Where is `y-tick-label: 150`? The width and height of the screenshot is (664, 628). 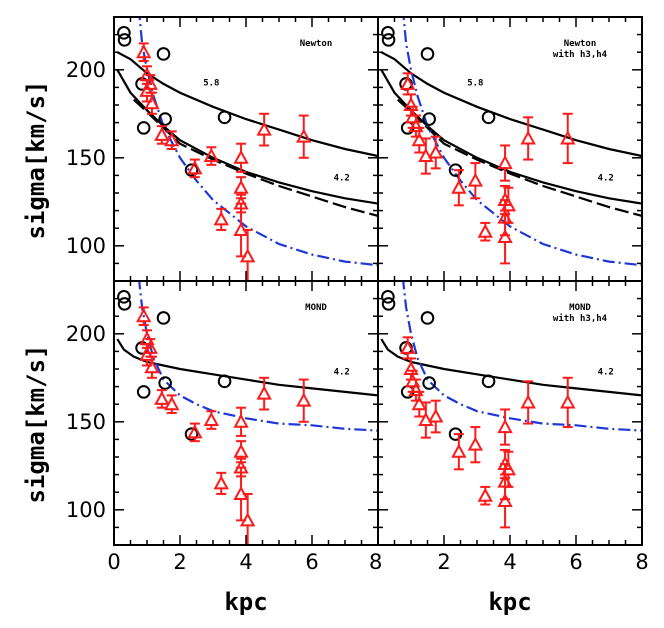 y-tick-label: 150 is located at coordinates (86, 158).